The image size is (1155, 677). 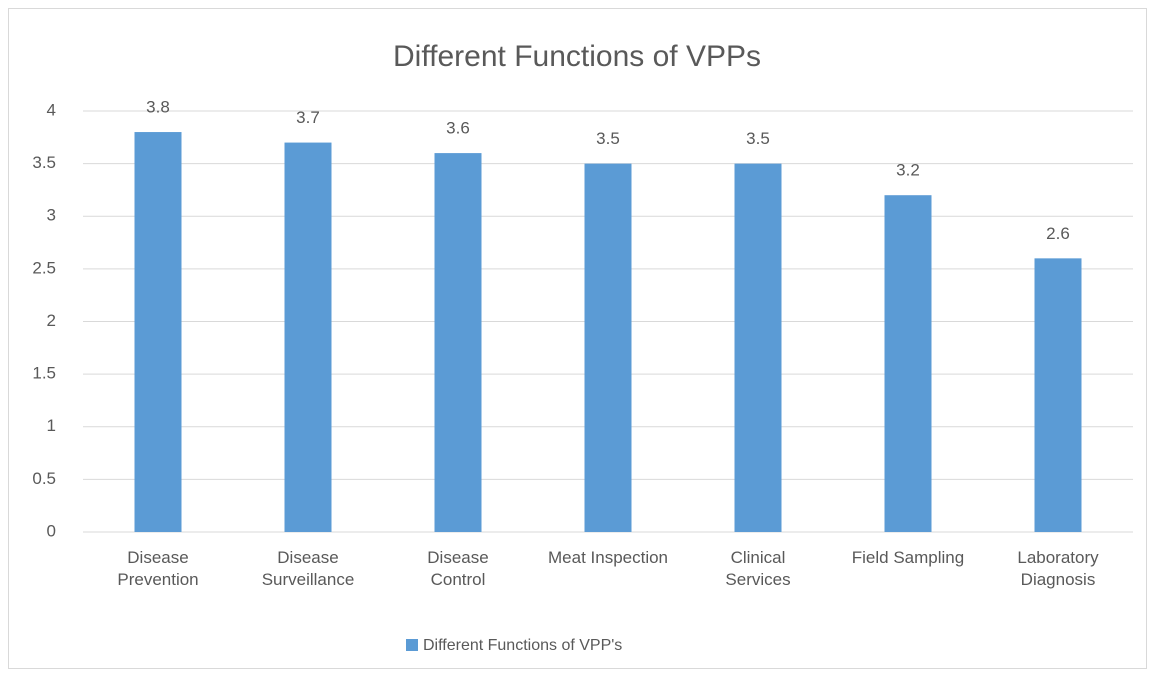 I want to click on data-label: 2.6, so click(x=1058, y=233).